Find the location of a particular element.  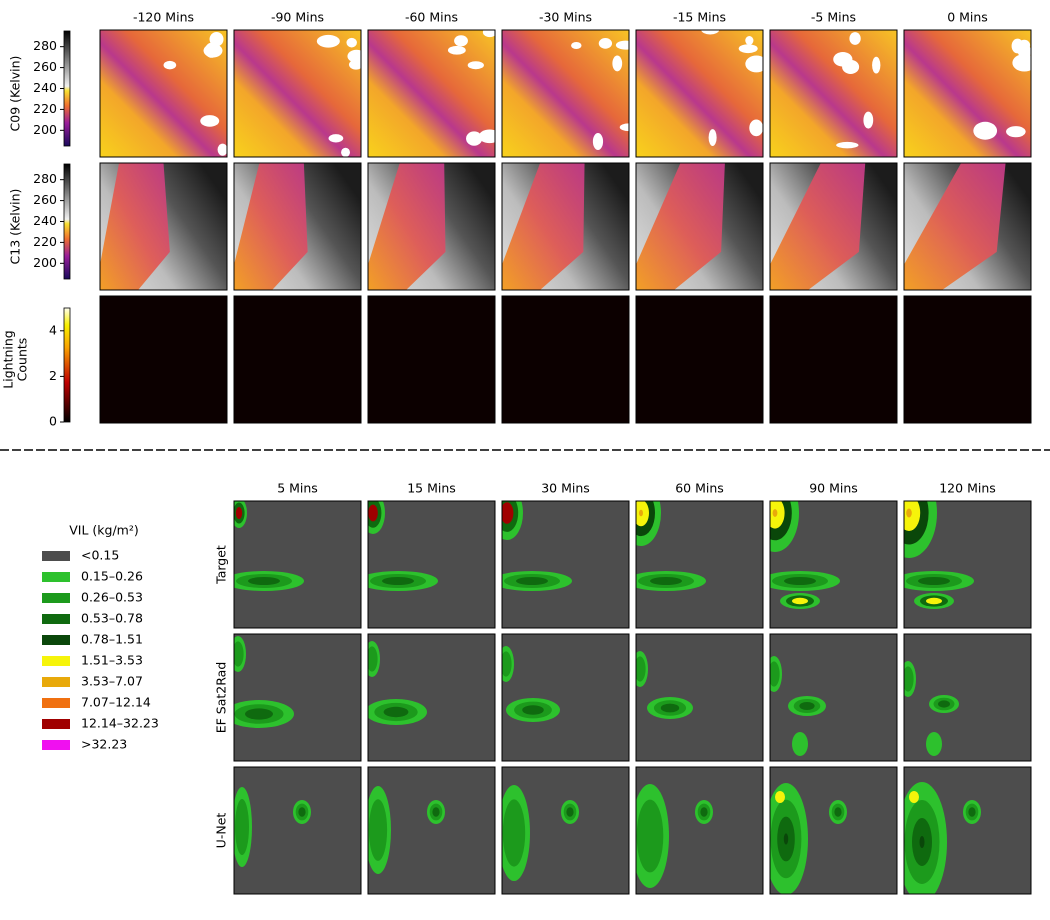

colorbar-tick-label: 240 is located at coordinates (45, 220).